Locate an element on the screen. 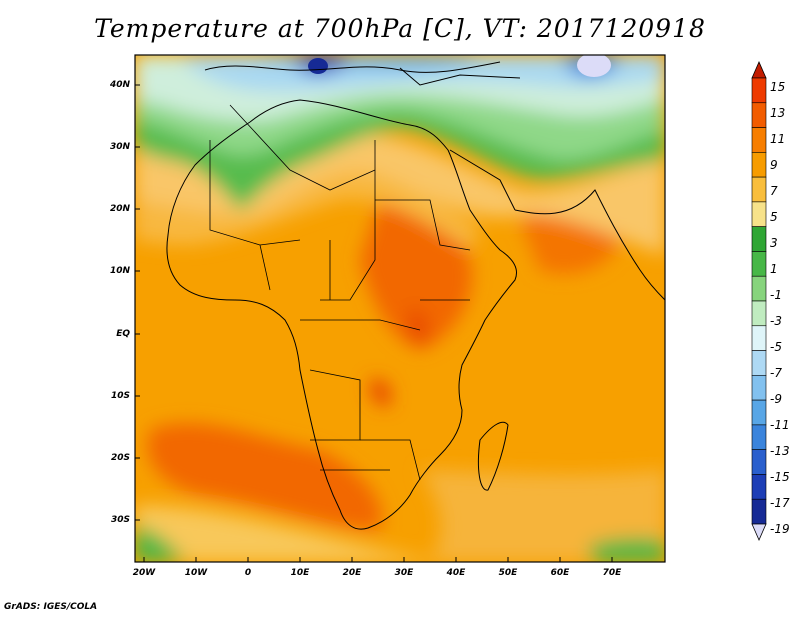 The height and width of the screenshot is (618, 800). colorbar-label: -5 is located at coordinates (776, 347).